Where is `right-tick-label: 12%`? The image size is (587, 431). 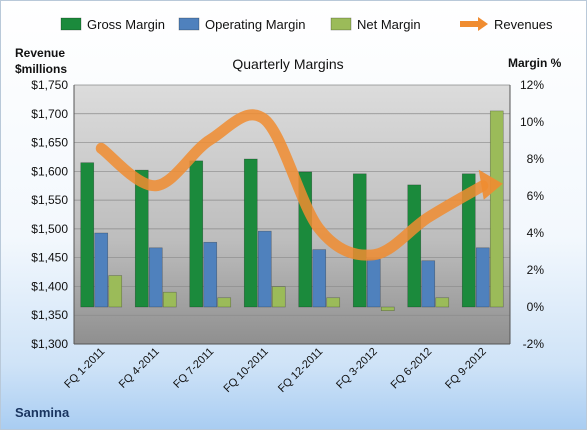 right-tick-label: 12% is located at coordinates (532, 85).